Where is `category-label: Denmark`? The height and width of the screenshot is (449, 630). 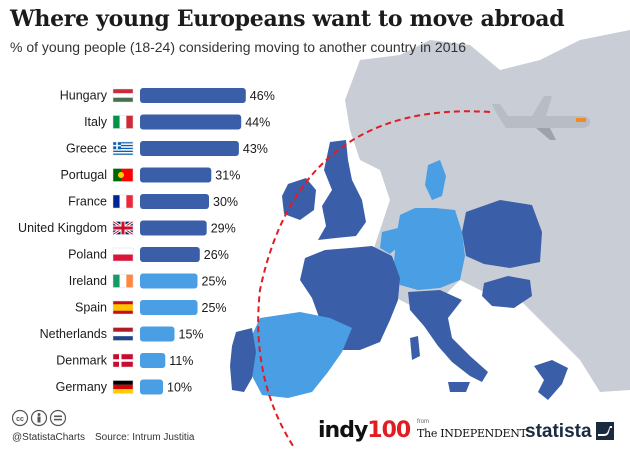
category-label: Denmark is located at coordinates (81, 361).